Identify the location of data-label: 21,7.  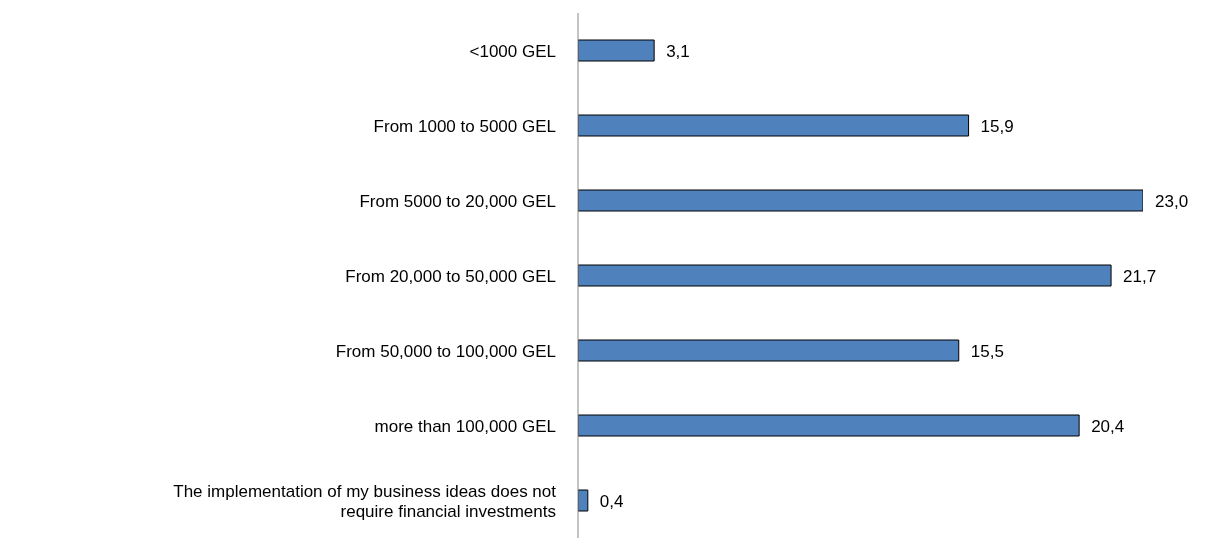
(1140, 276).